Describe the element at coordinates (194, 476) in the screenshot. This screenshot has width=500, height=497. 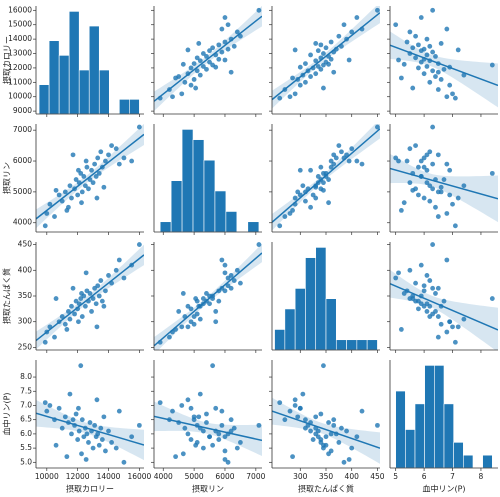
I see `x-tick-label: 5000` at that location.